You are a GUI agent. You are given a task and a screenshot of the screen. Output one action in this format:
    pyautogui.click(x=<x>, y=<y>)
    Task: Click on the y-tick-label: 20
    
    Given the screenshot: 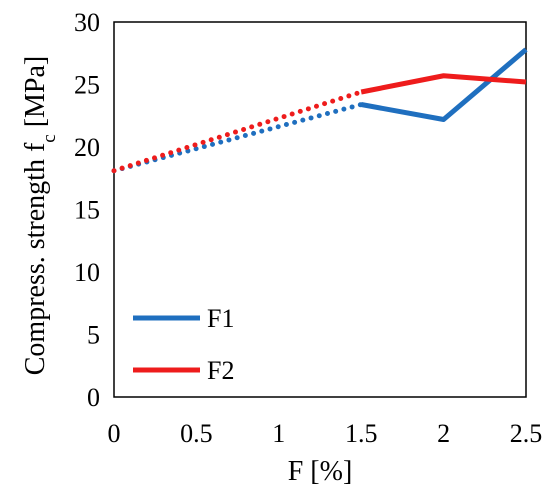 What is the action you would take?
    pyautogui.click(x=87, y=147)
    